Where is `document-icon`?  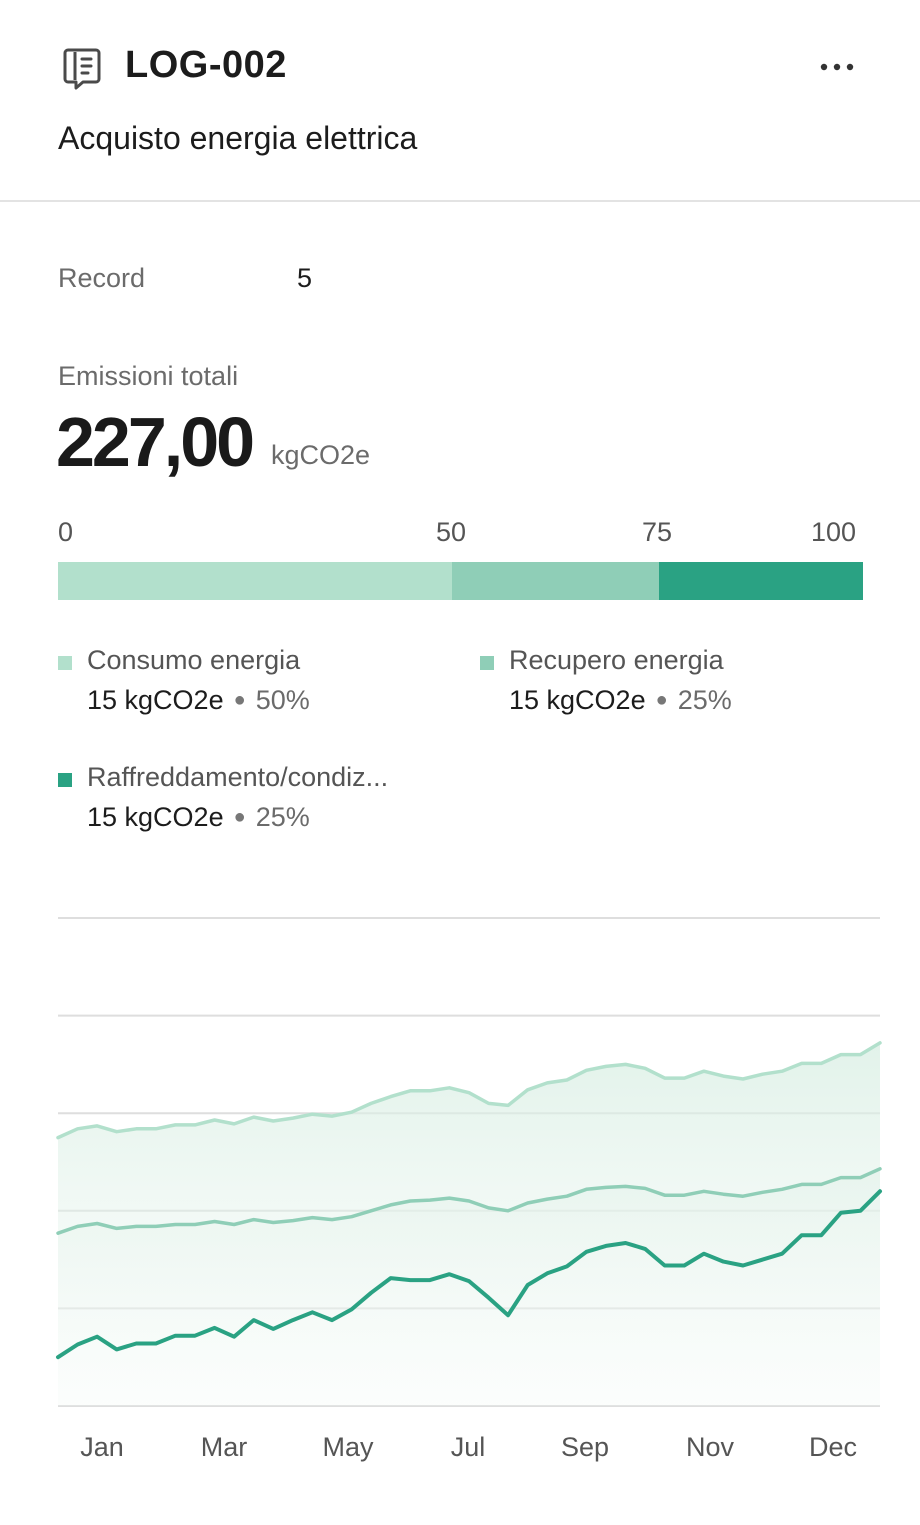
document-icon is located at coordinates (82, 69).